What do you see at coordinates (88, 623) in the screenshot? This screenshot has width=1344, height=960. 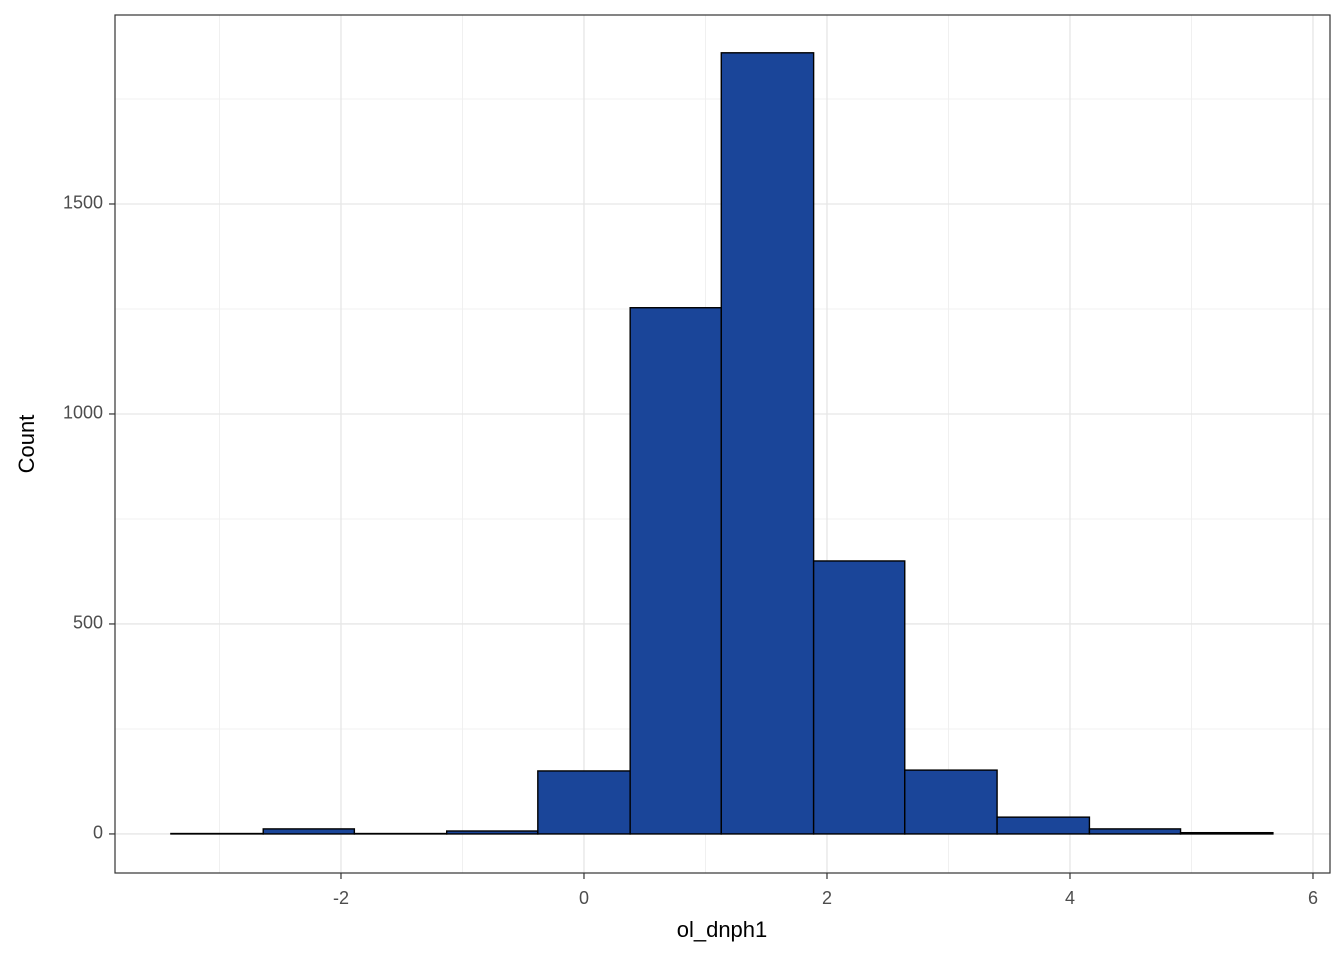 I see `y-tick-label: 500` at bounding box center [88, 623].